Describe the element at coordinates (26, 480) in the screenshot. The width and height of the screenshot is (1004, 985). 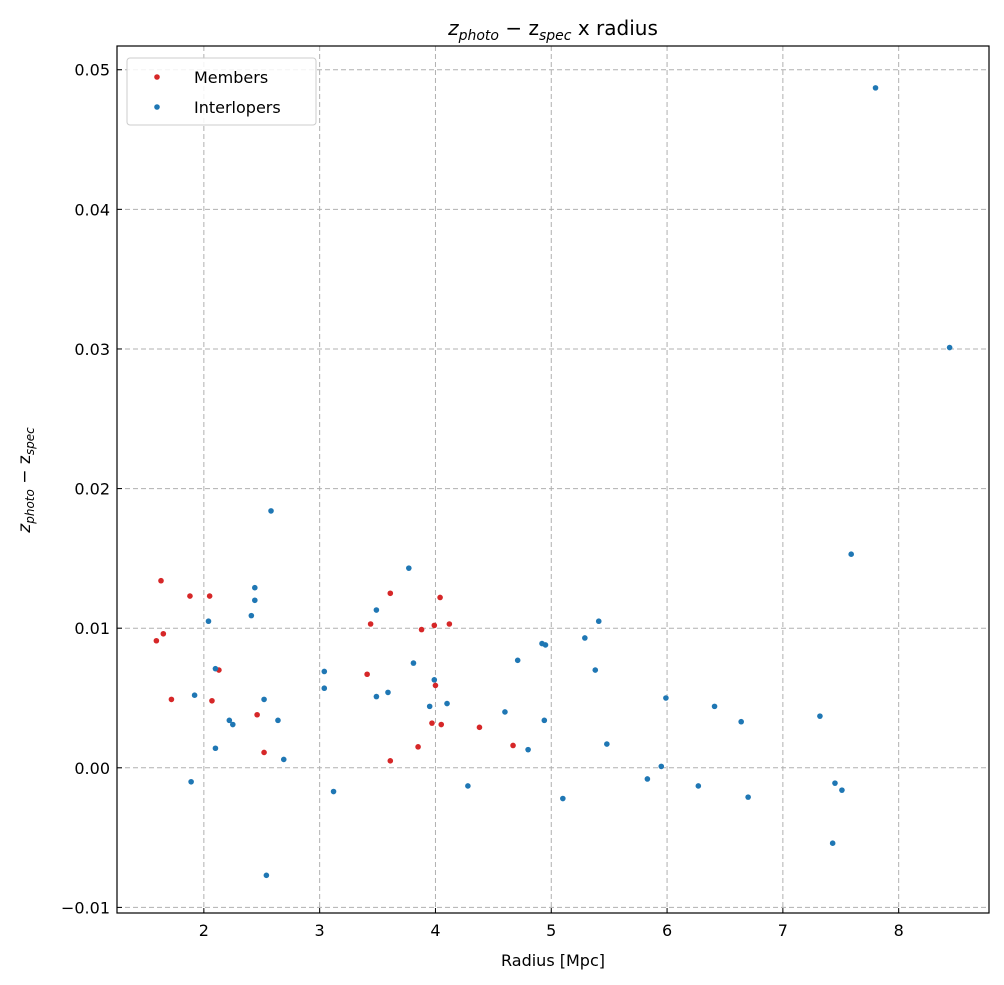
I see `y-axis-label: zphoto − zspec` at that location.